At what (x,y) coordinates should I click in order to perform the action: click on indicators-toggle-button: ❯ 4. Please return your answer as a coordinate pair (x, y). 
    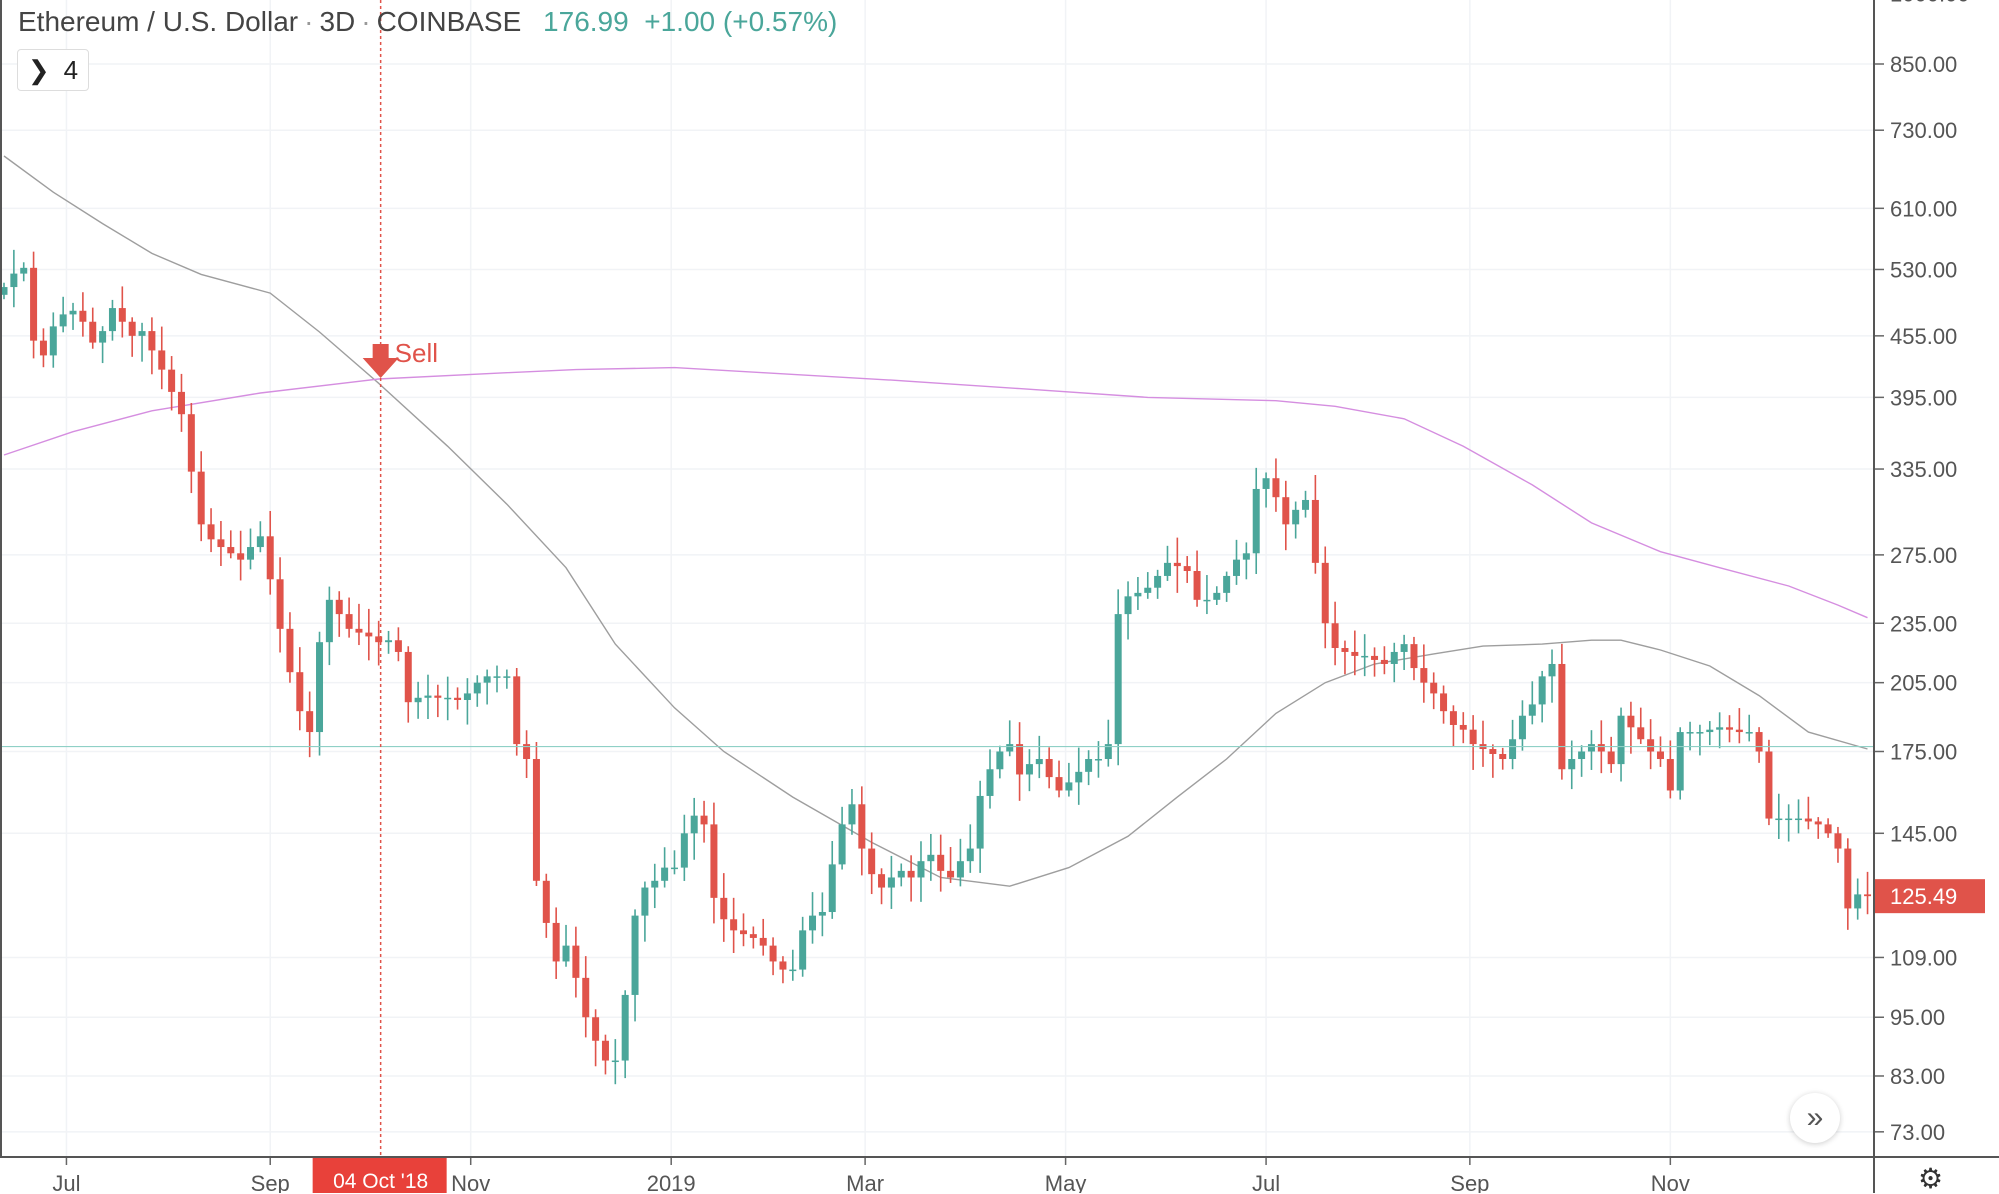
    Looking at the image, I should click on (53, 70).